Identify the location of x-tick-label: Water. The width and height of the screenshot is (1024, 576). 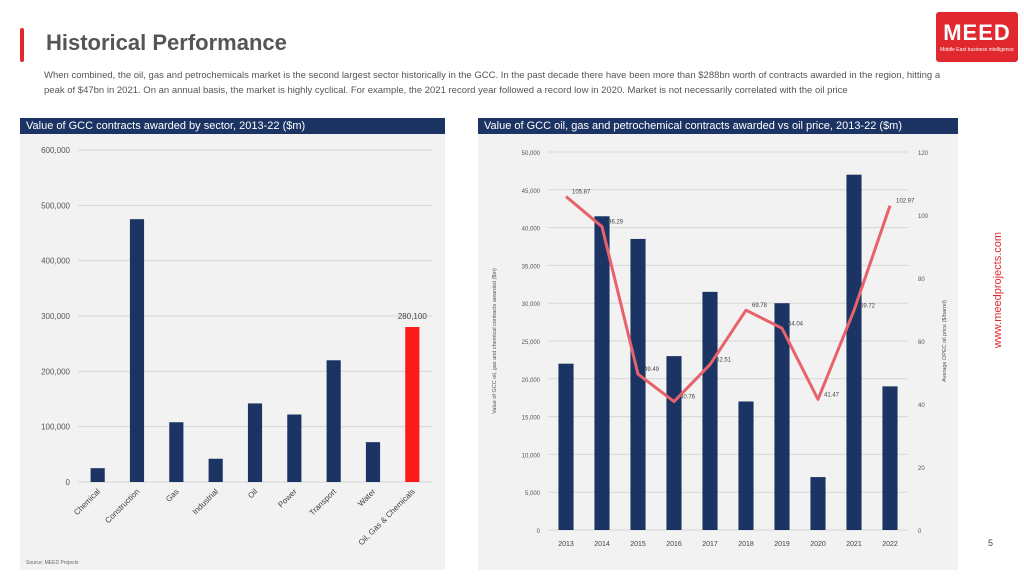
(366, 497).